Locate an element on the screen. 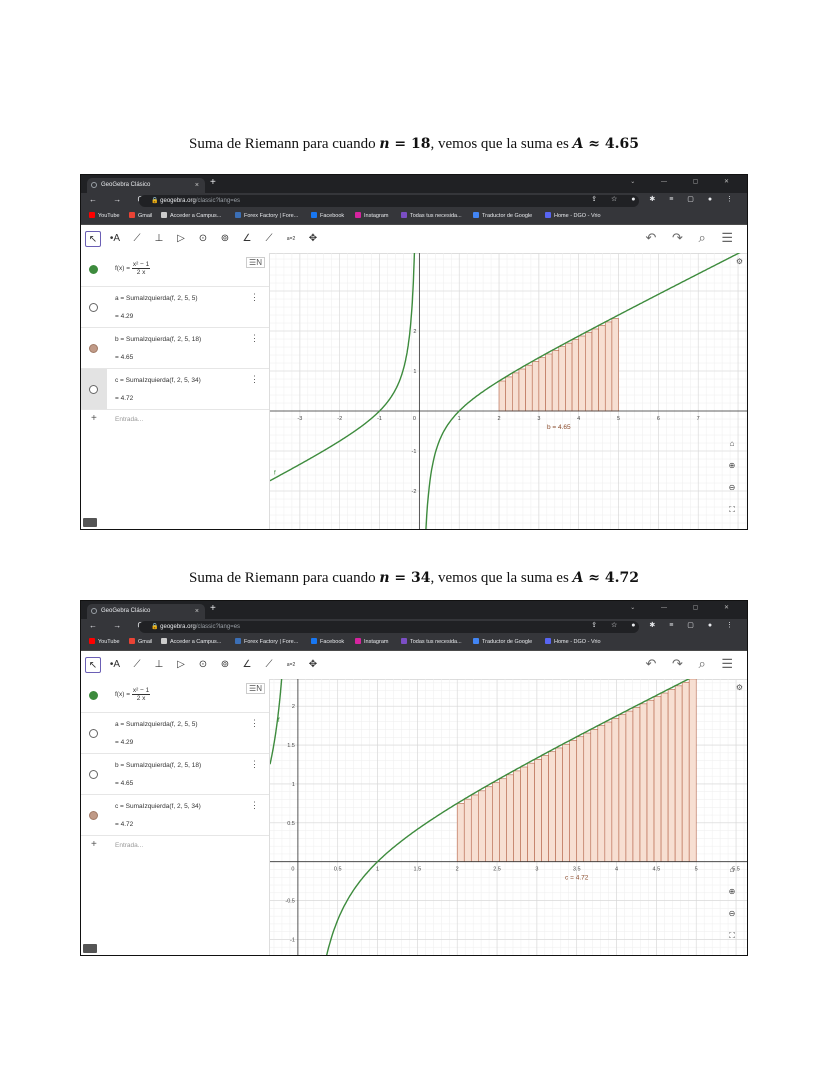 The image size is (828, 1071). graph-canvas: -3 -2 -1 0 1 2 3 4 5 6 7 2 1 -1 -2 f b = 4.65 is located at coordinates (509, 391).